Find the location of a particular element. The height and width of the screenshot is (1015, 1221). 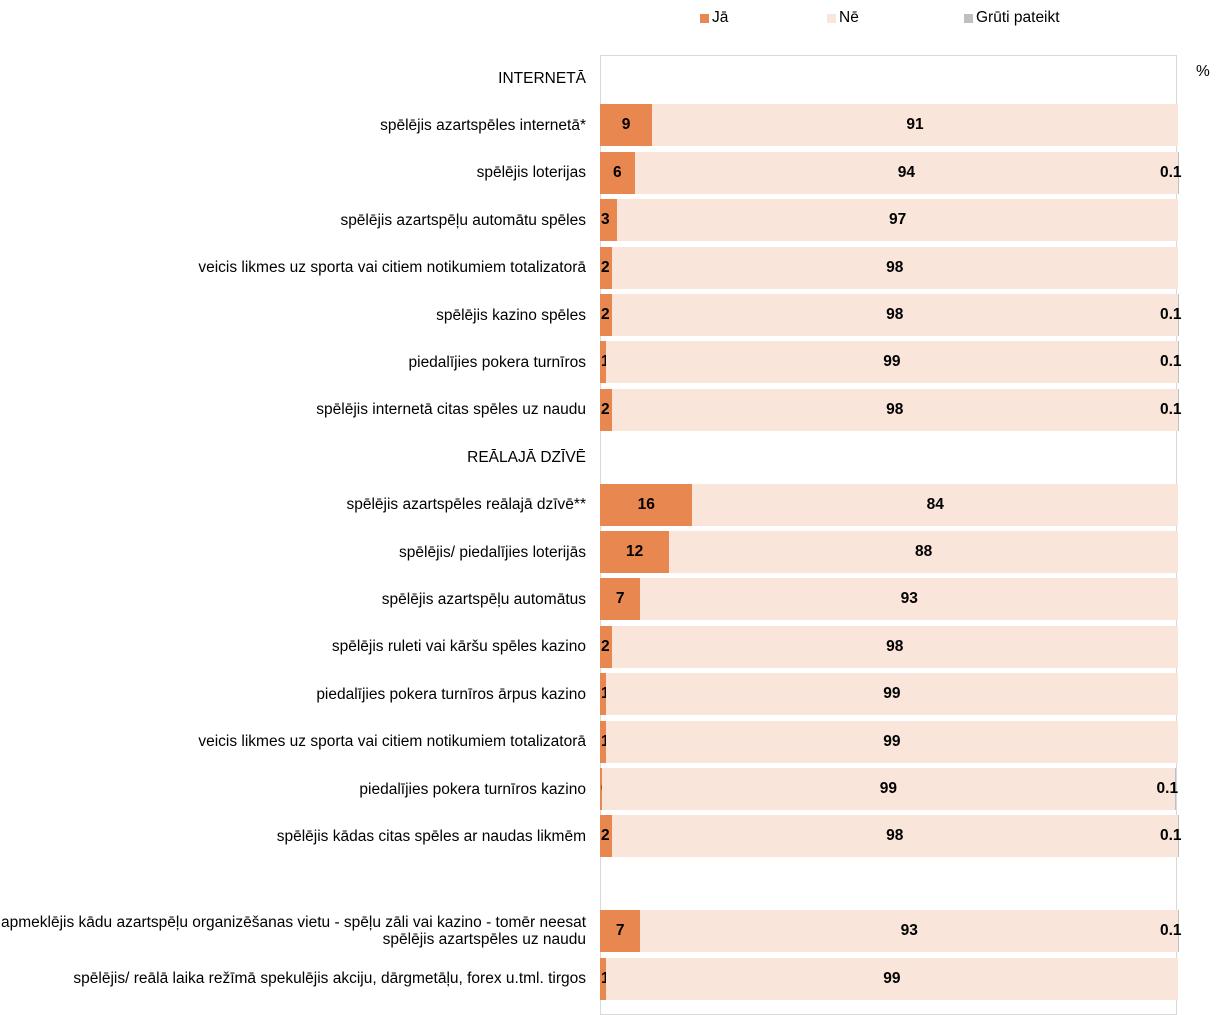

category-label: spēlējis azartspēles reālajā dzīvē** is located at coordinates (466, 505).